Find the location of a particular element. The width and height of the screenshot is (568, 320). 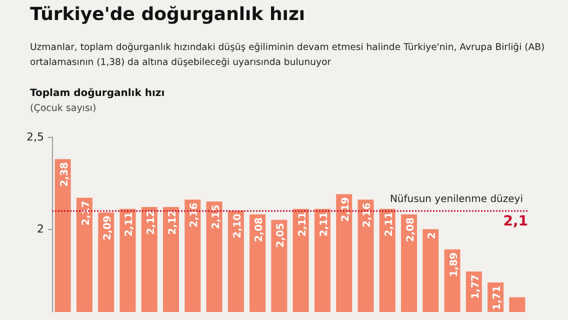

annotation: 2,1 is located at coordinates (515, 222).